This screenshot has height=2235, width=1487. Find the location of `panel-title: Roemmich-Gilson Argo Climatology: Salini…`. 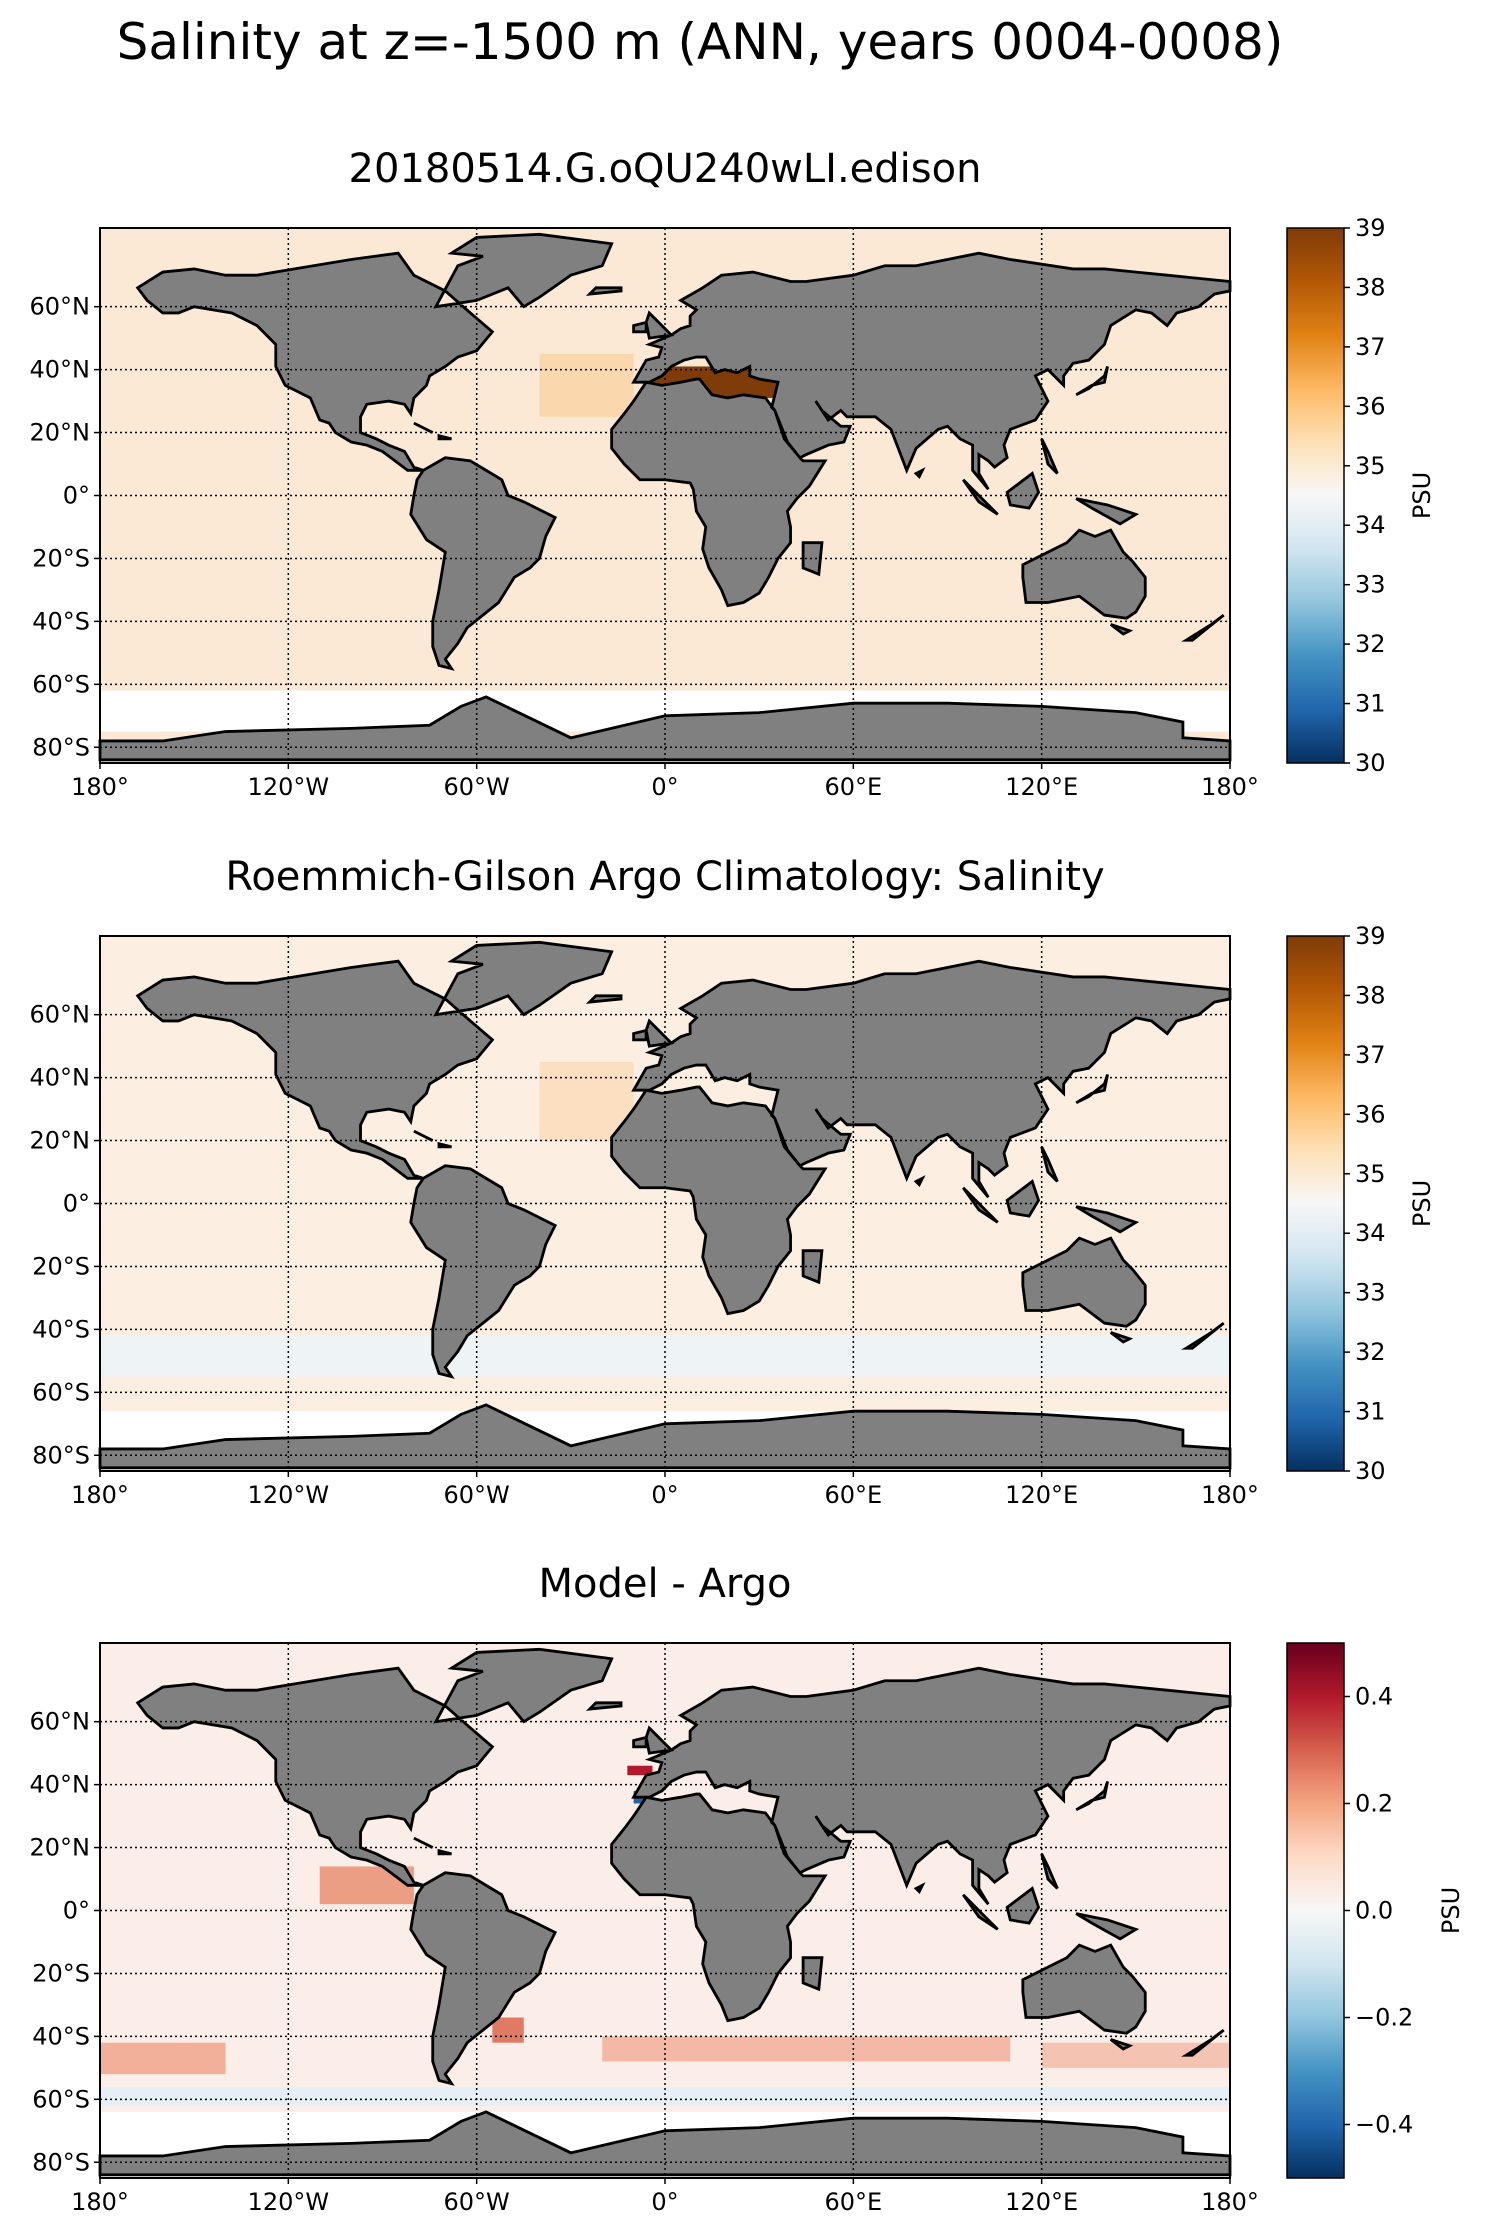

panel-title: Roemmich-Gilson Argo Climatology: Salini… is located at coordinates (664, 877).